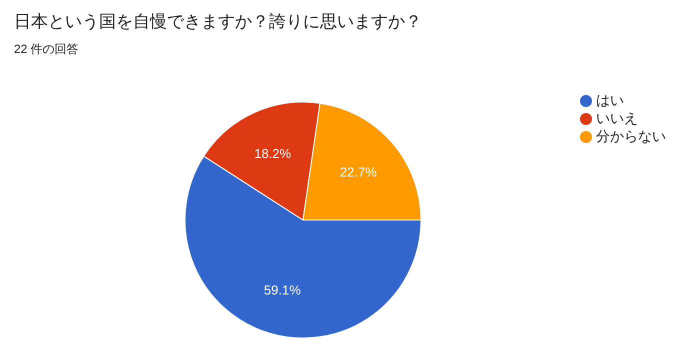 The height and width of the screenshot is (339, 700). Describe the element at coordinates (359, 172) in the screenshot. I see `data-label: 22.7%` at that location.